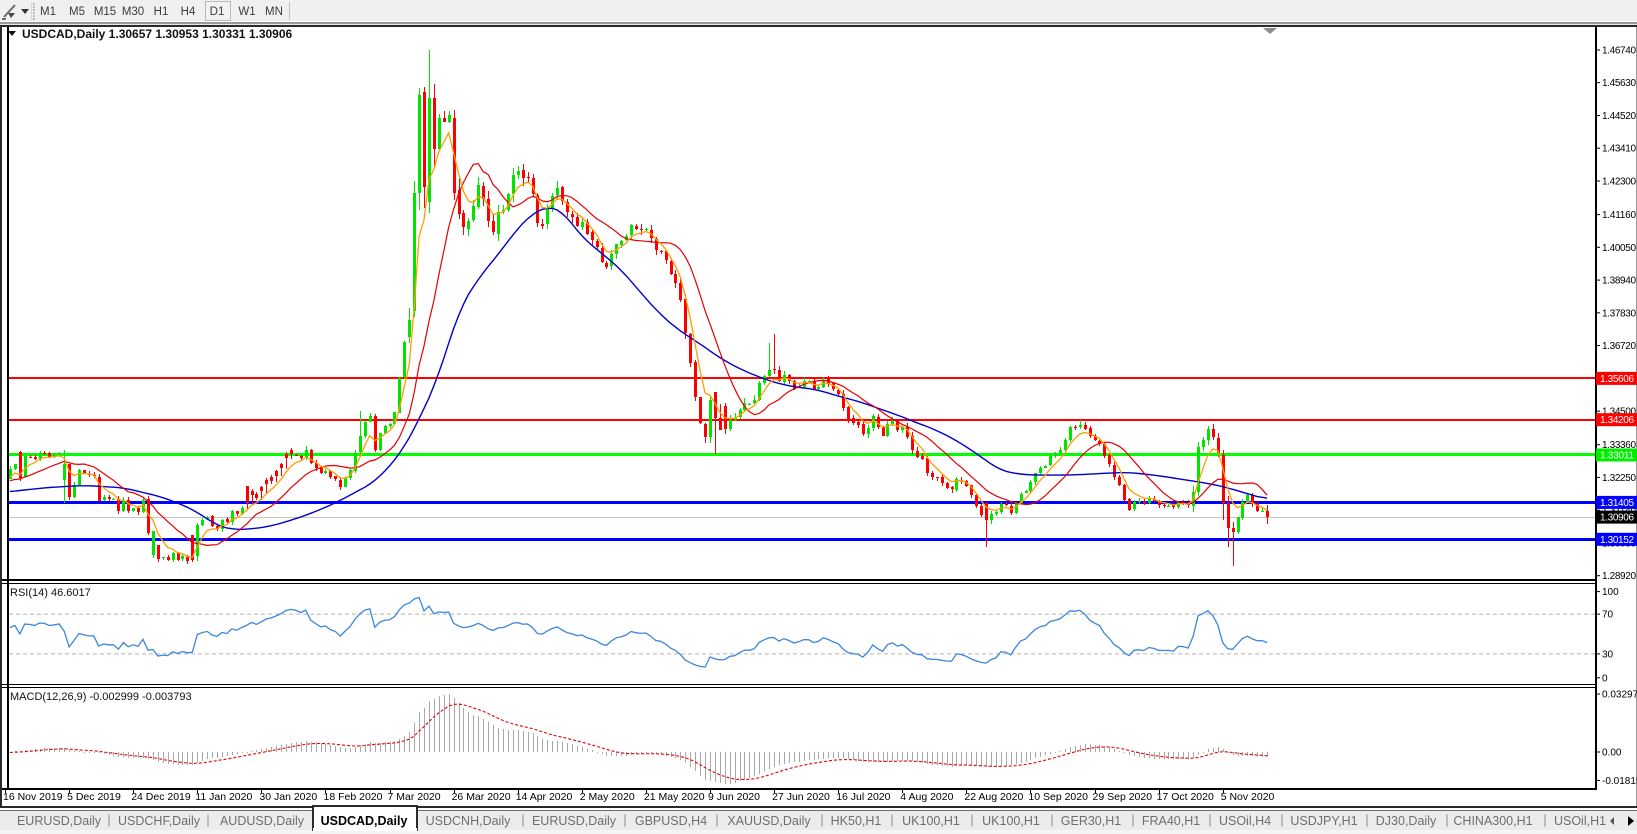 This screenshot has height=834, width=1637. What do you see at coordinates (1406, 821) in the screenshot?
I see `svg-text: DJ30,Daily` at bounding box center [1406, 821].